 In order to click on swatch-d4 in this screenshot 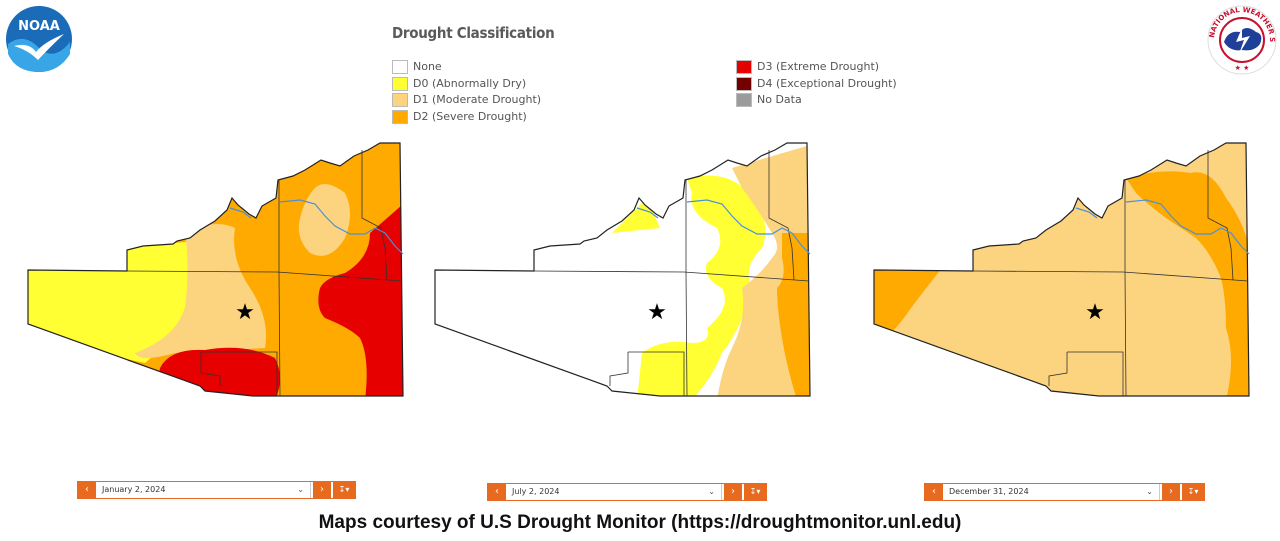, I will do `click(744, 83)`.